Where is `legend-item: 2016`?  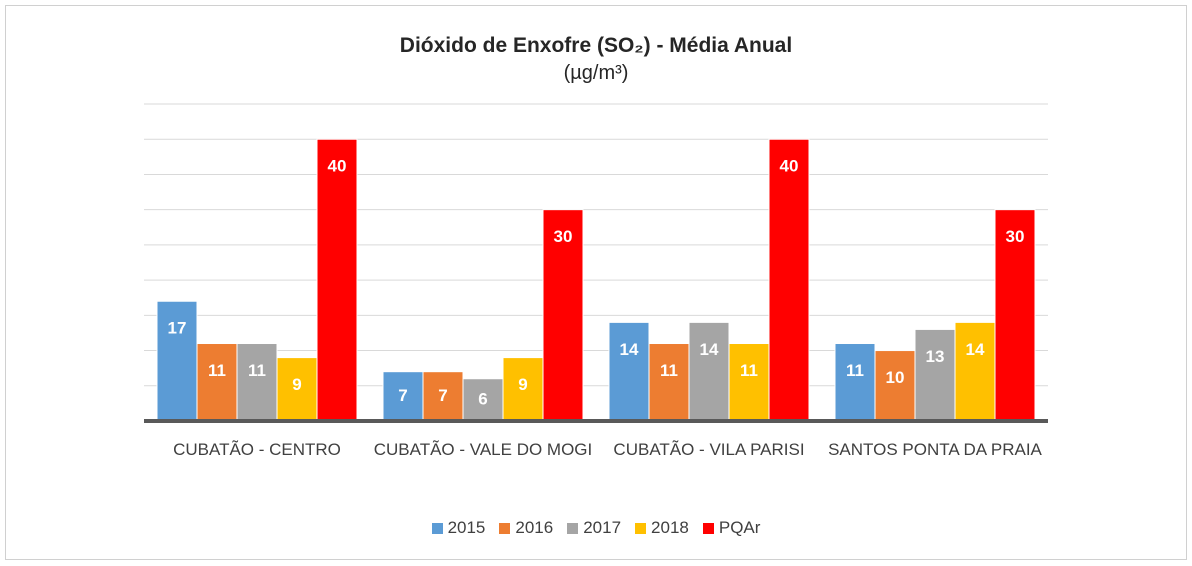 legend-item: 2016 is located at coordinates (526, 528).